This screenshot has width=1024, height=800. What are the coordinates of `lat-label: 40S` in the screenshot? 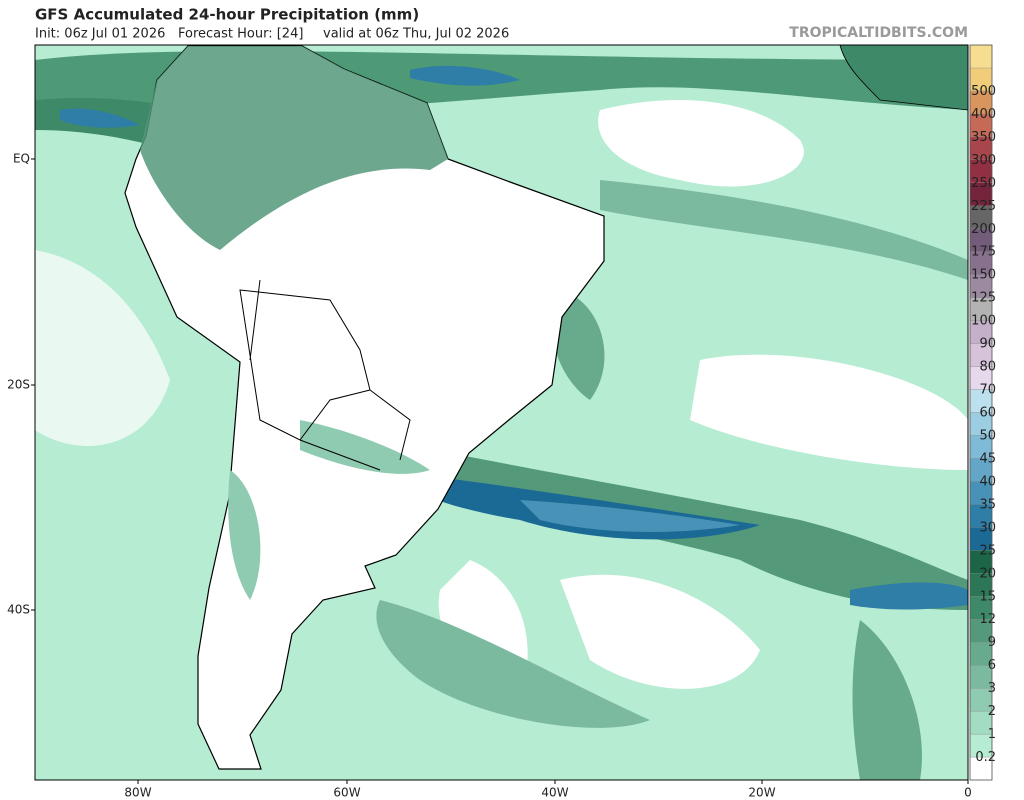 It's located at (18, 610).